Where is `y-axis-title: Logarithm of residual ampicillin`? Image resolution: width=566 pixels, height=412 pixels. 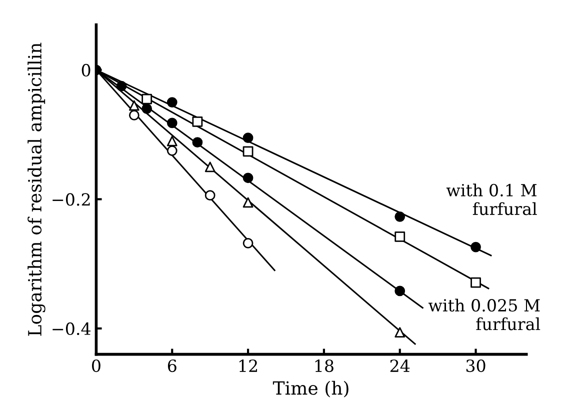
y-axis-title: Logarithm of residual ampicillin is located at coordinates (37, 189).